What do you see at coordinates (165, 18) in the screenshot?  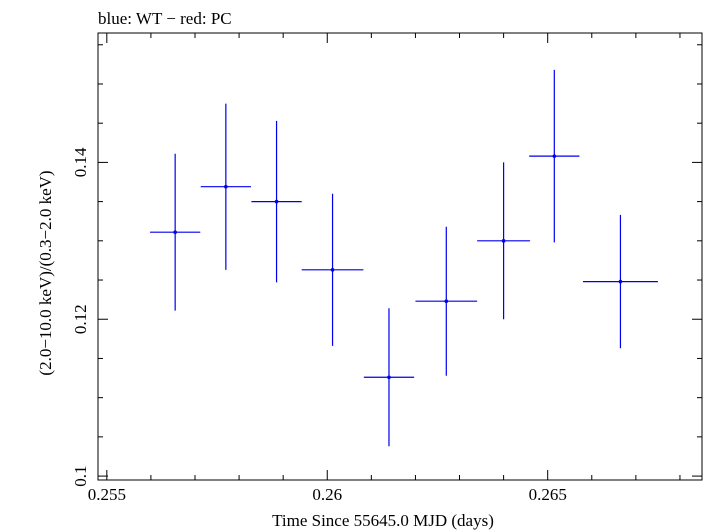 I see `chart-title: blue: WT − red: PC` at bounding box center [165, 18].